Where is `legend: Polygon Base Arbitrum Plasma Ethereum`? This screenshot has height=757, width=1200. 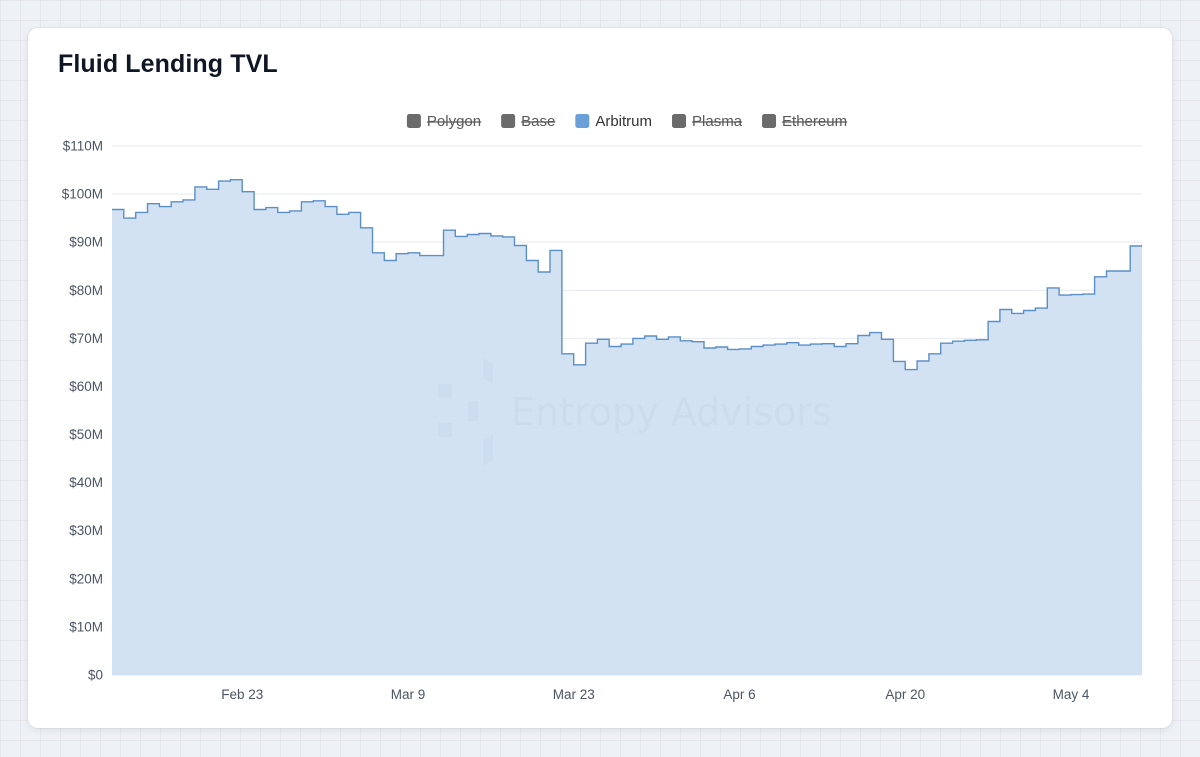
legend: Polygon Base Arbitrum Plasma Ethereum is located at coordinates (627, 121).